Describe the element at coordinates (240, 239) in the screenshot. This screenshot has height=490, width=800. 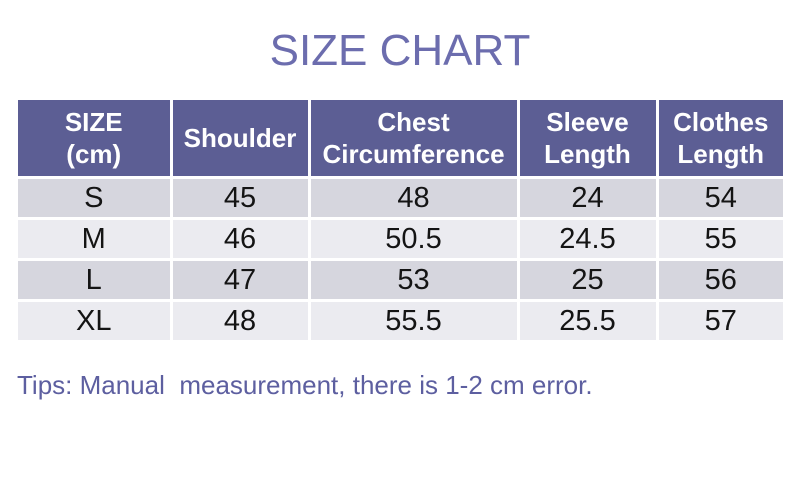
I see `cell-shoulder: 46` at that location.